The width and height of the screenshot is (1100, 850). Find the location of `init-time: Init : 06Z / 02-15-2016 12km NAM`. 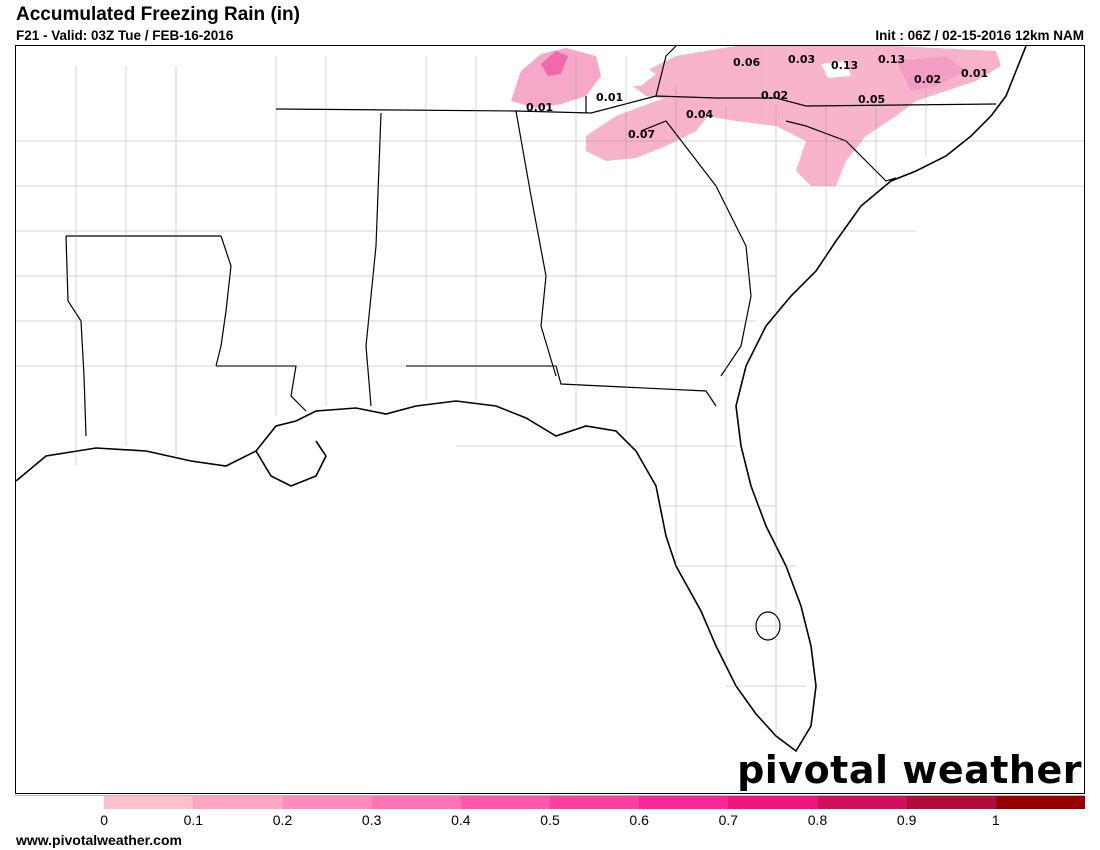

init-time: Init : 06Z / 02-15-2016 12km NAM is located at coordinates (979, 35).